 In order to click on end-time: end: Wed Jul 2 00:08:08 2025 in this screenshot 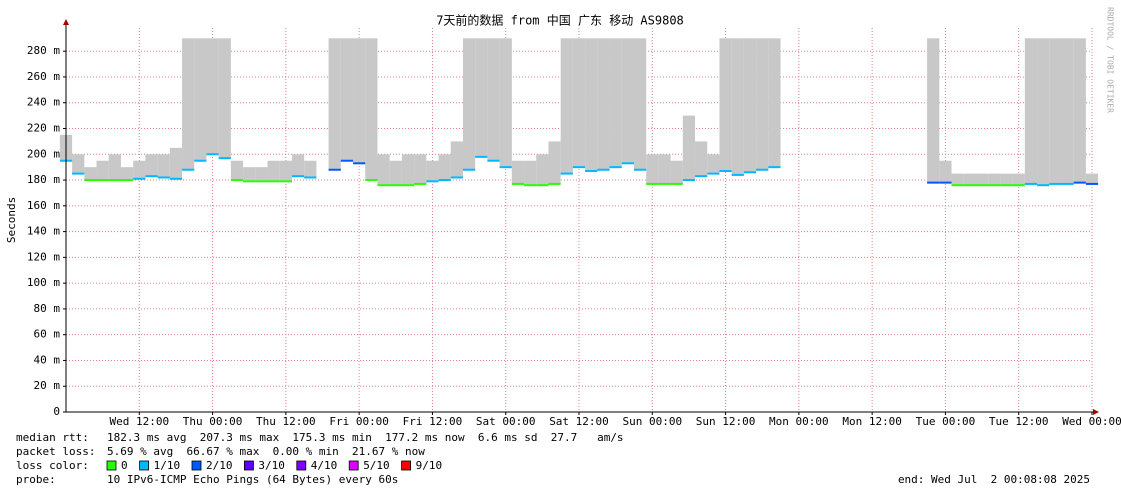, I will do `click(994, 479)`.